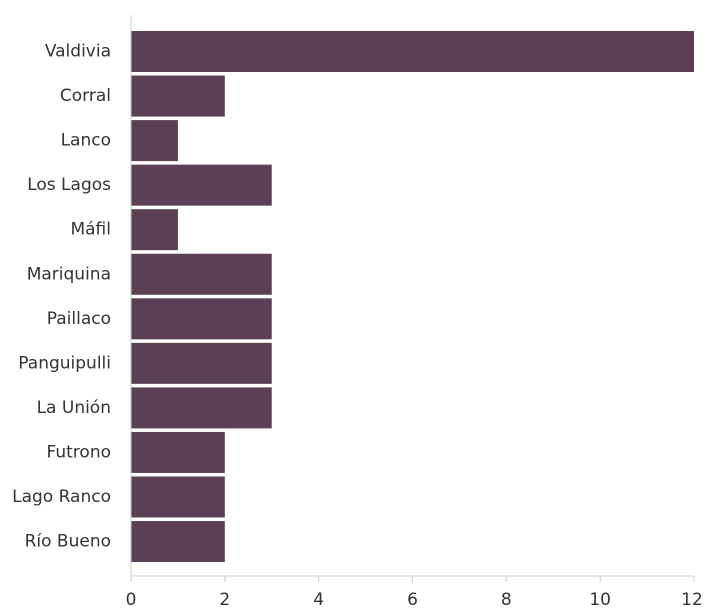  Describe the element at coordinates (79, 319) in the screenshot. I see `category-label-6: Paillaco` at that location.